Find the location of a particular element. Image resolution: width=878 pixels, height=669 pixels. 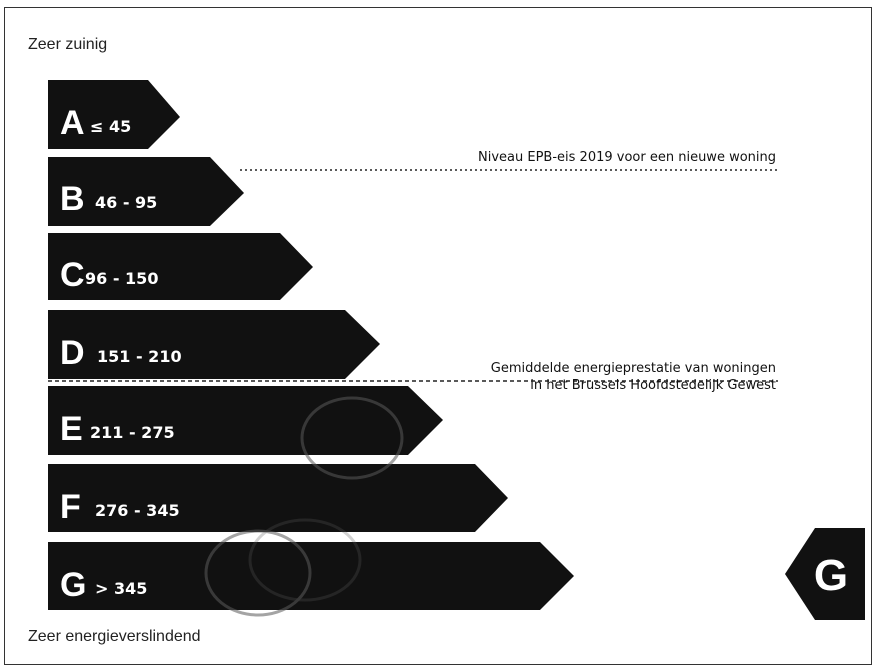

class-letter-e: E is located at coordinates (71, 429).